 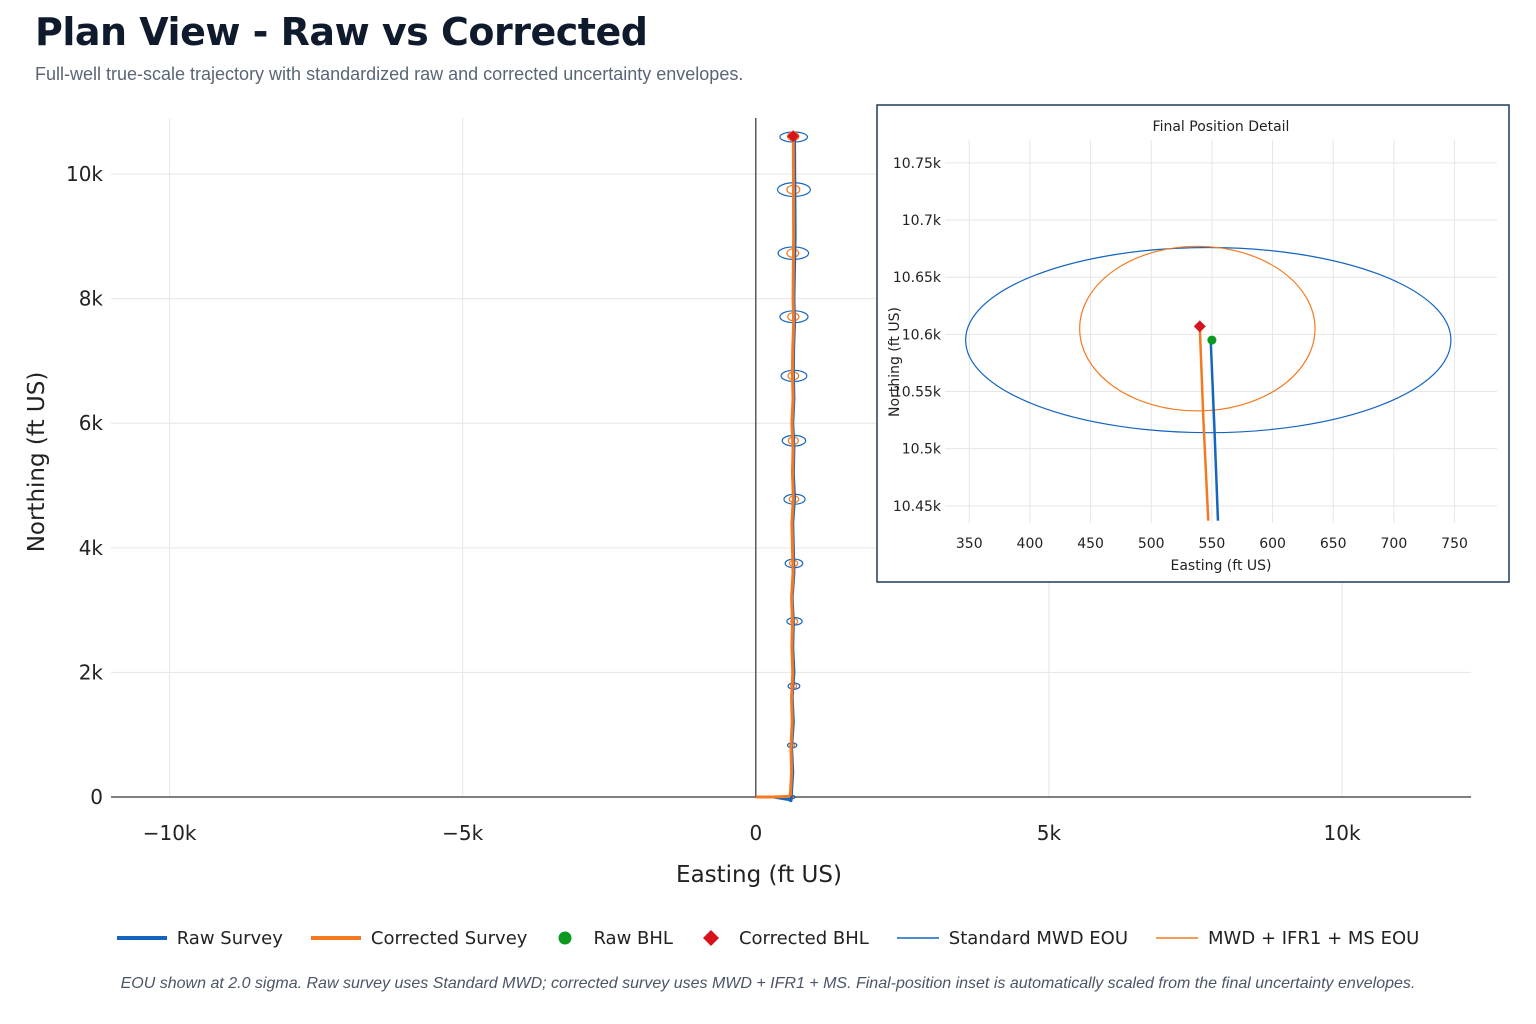 What do you see at coordinates (91, 423) in the screenshot?
I see `y-tick-label: 6k` at bounding box center [91, 423].